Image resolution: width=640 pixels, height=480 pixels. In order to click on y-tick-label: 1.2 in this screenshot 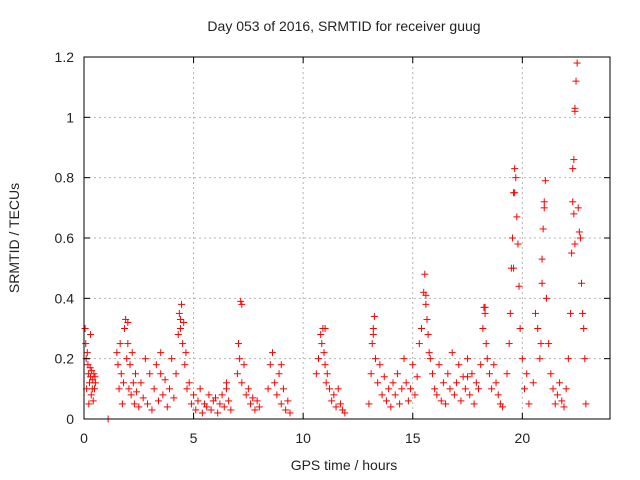, I will do `click(65, 57)`.